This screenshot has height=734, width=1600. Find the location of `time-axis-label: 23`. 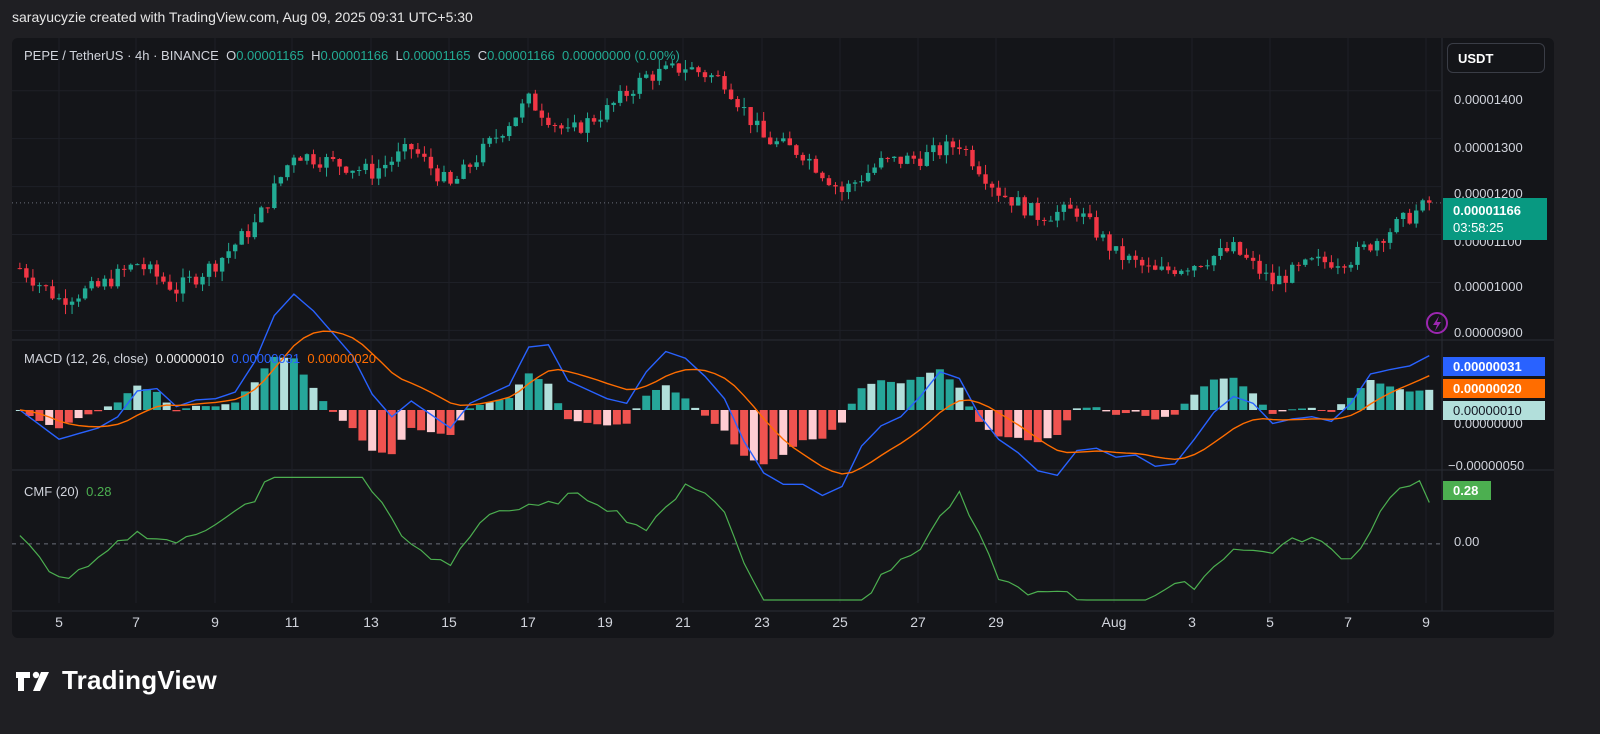

time-axis-label: 23 is located at coordinates (762, 622).